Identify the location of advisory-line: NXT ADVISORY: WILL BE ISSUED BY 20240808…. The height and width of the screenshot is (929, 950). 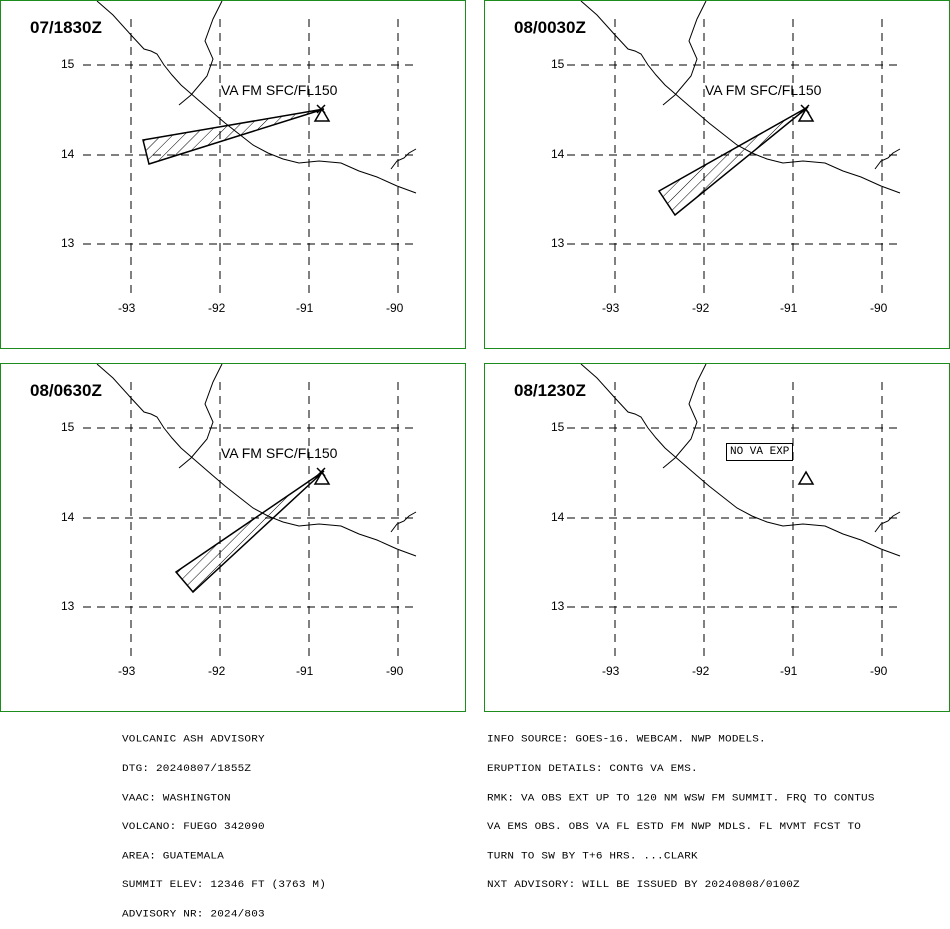
(643, 885).